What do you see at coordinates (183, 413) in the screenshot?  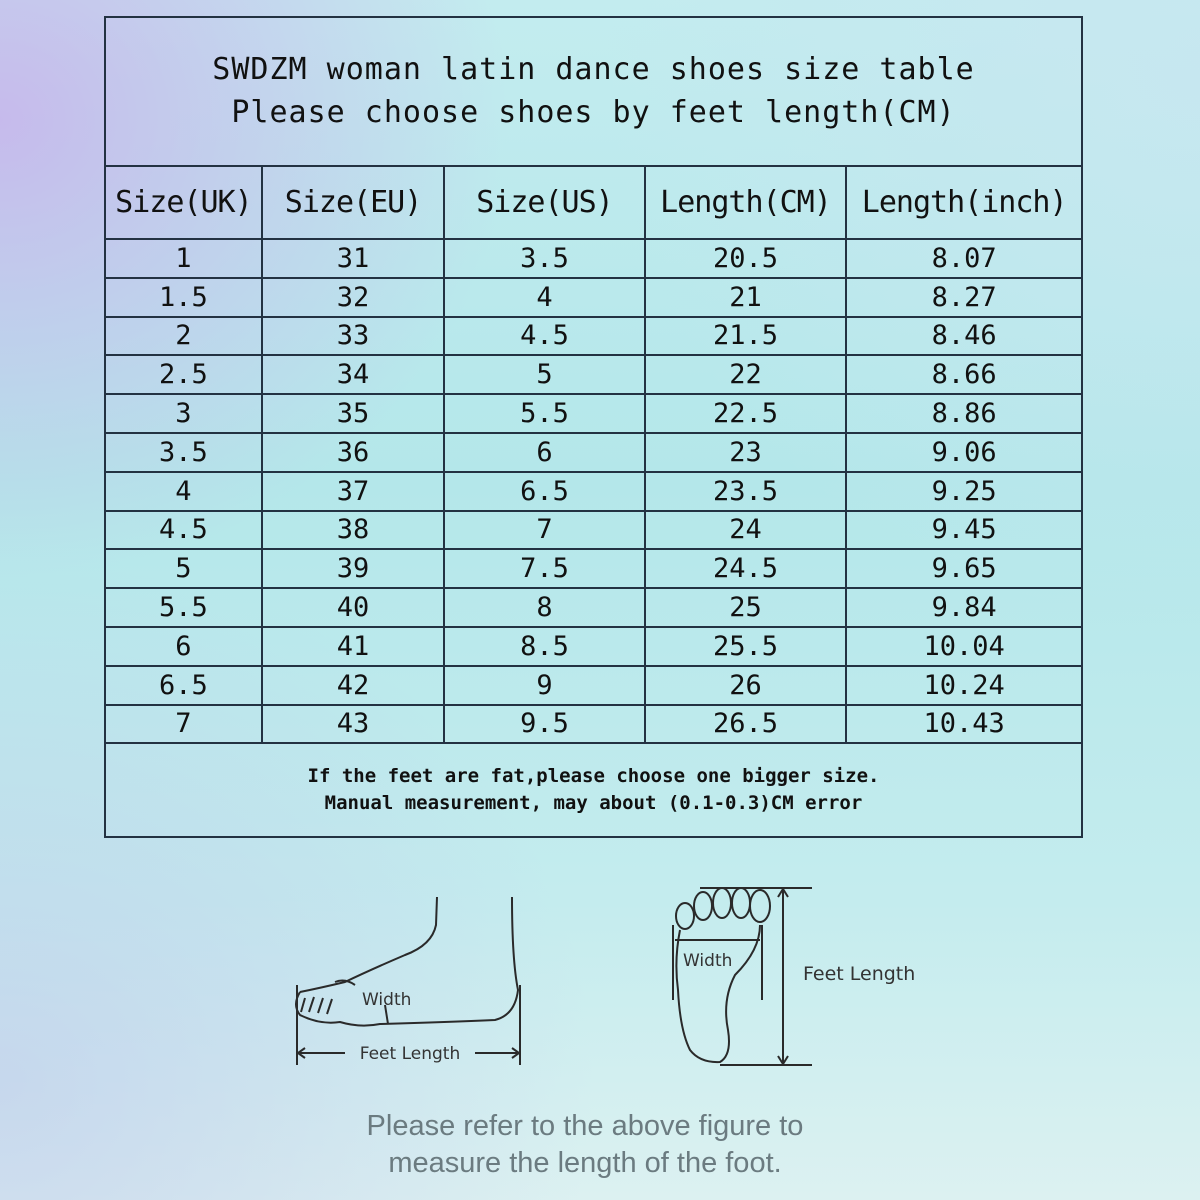 I see `table-cell: 3` at bounding box center [183, 413].